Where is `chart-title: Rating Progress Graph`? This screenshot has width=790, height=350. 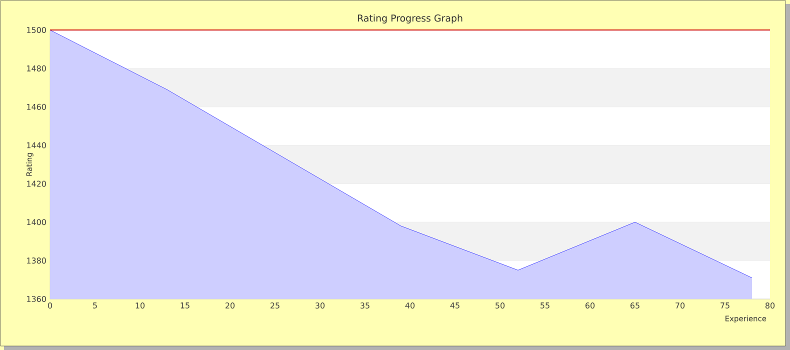
chart-title: Rating Progress Graph is located at coordinates (410, 19).